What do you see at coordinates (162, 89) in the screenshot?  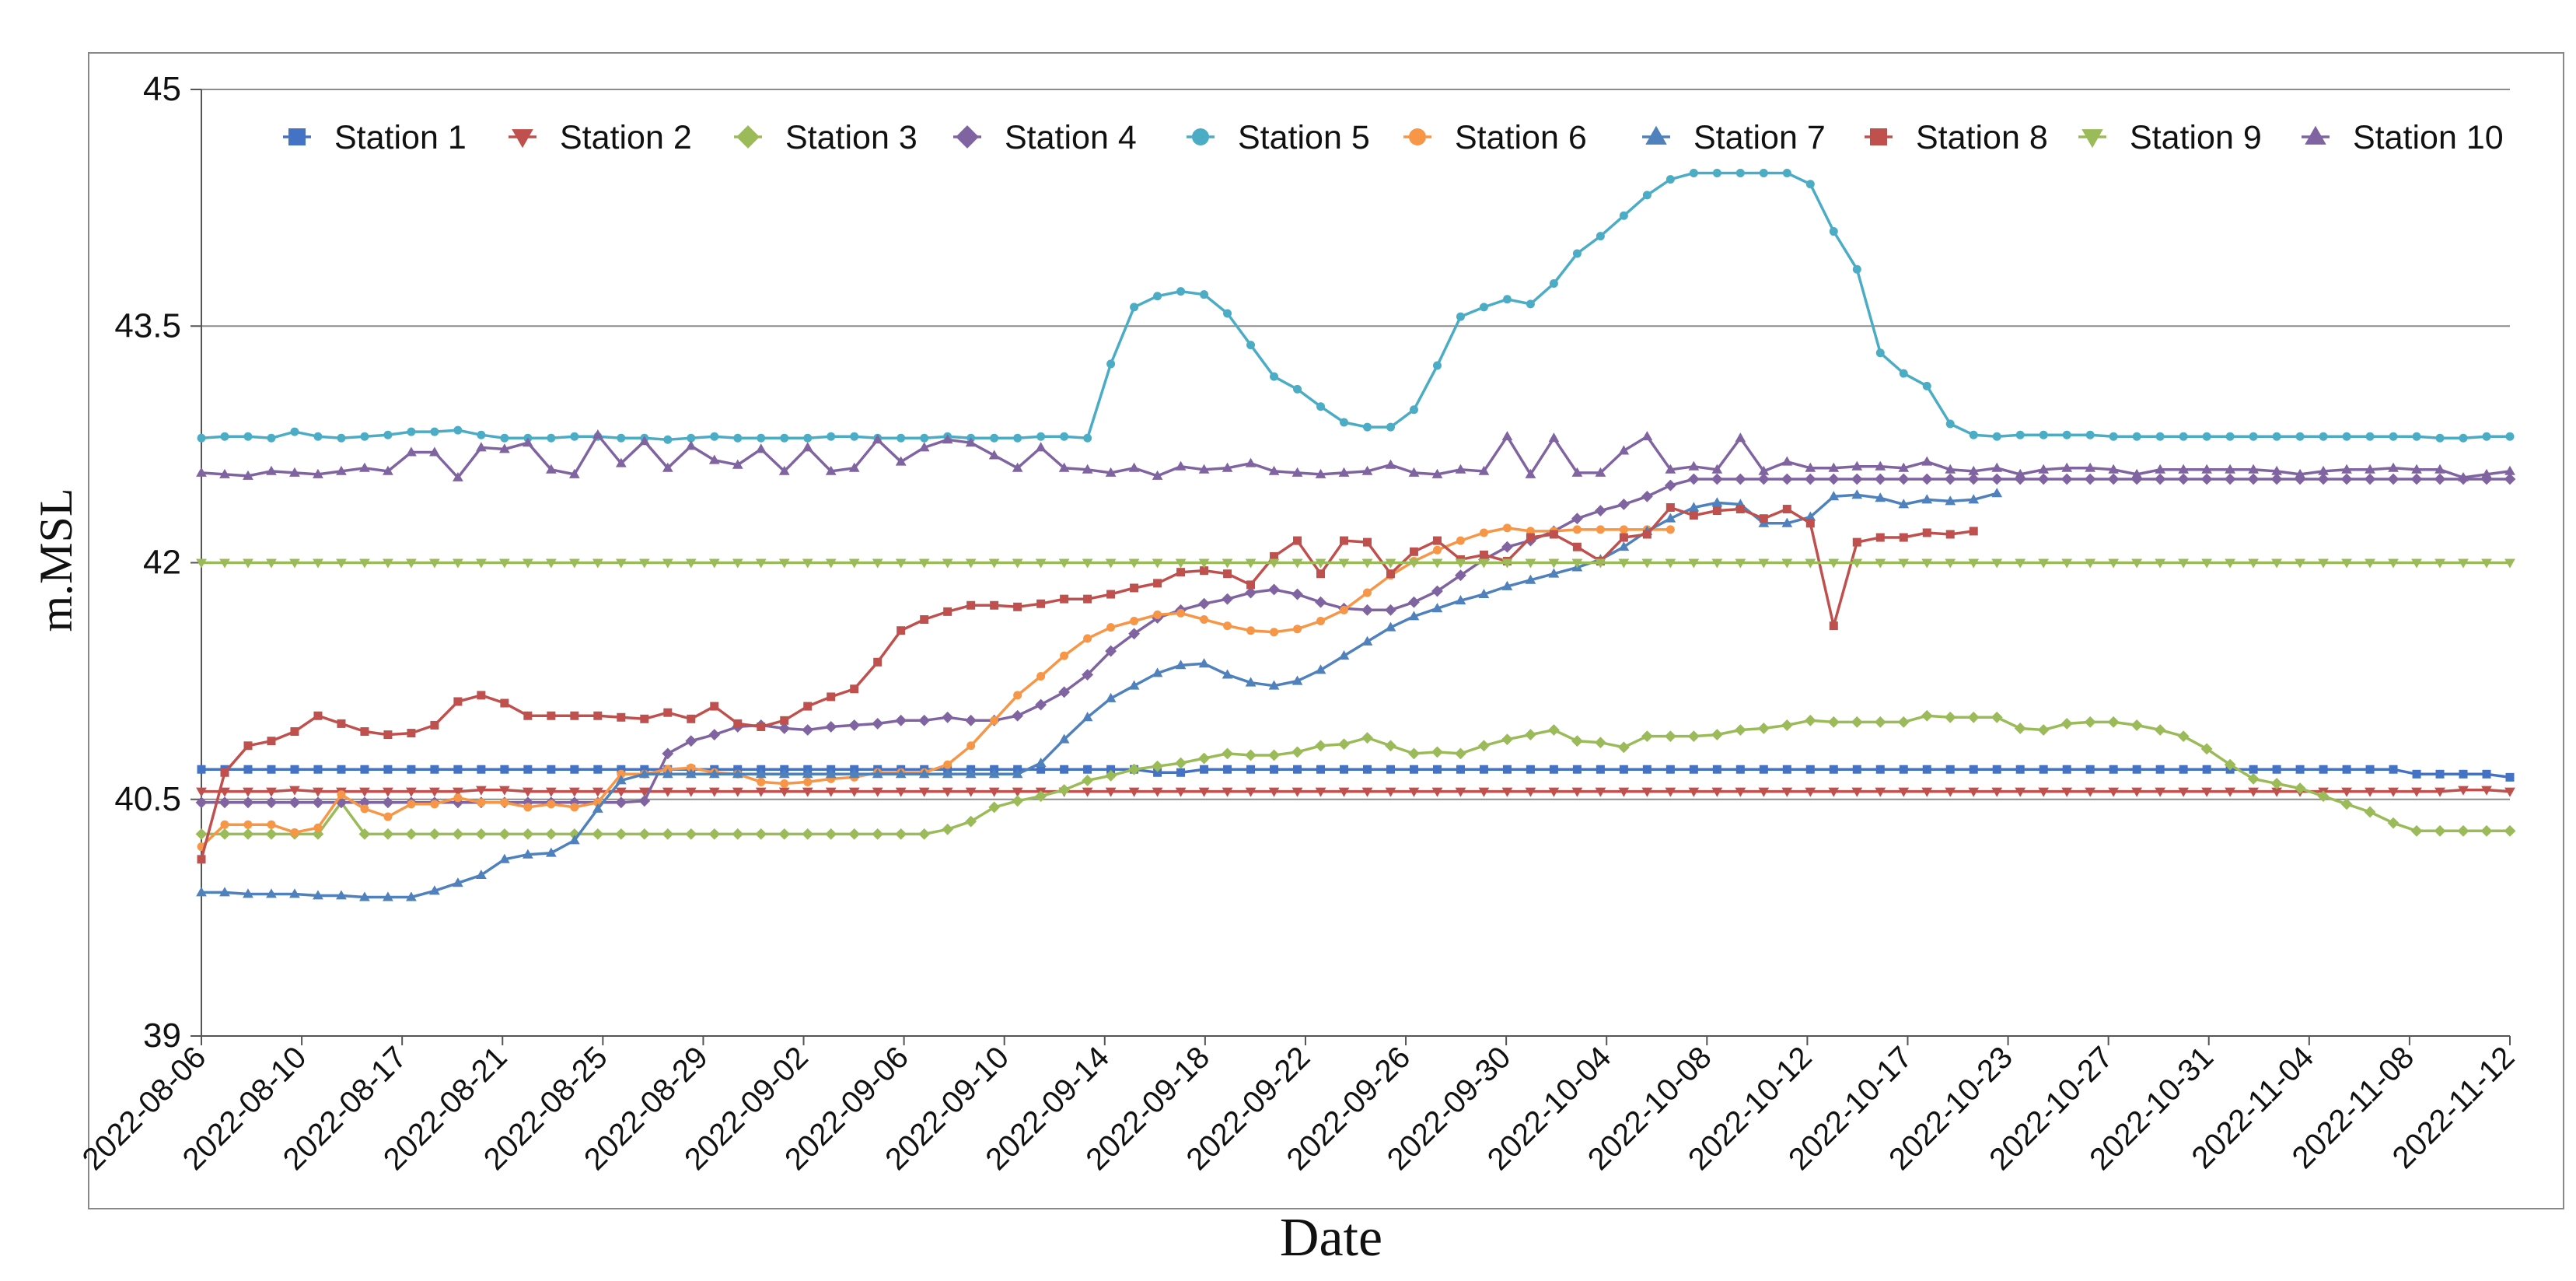 I see `y-tick-label: 45` at bounding box center [162, 89].